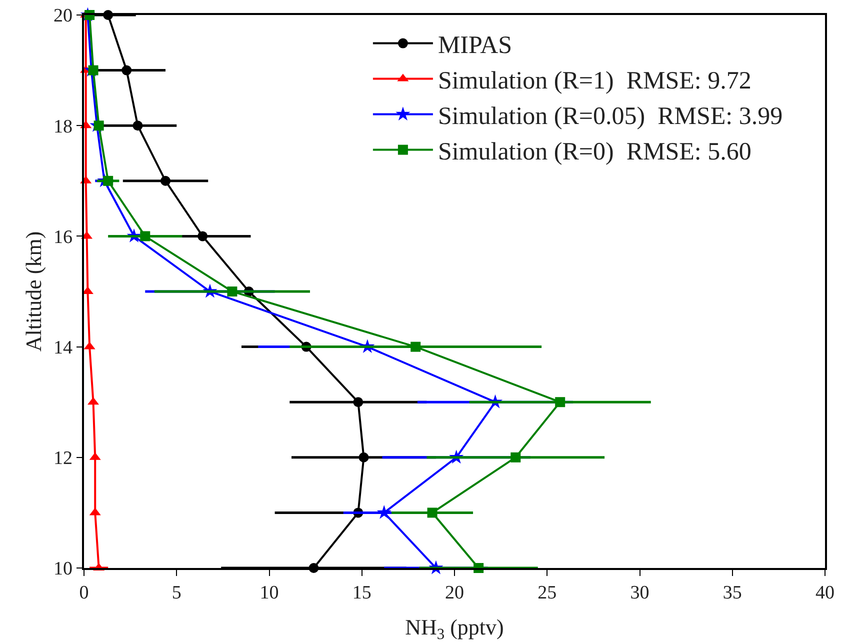  I want to click on x-tick-label: 10, so click(269, 593).